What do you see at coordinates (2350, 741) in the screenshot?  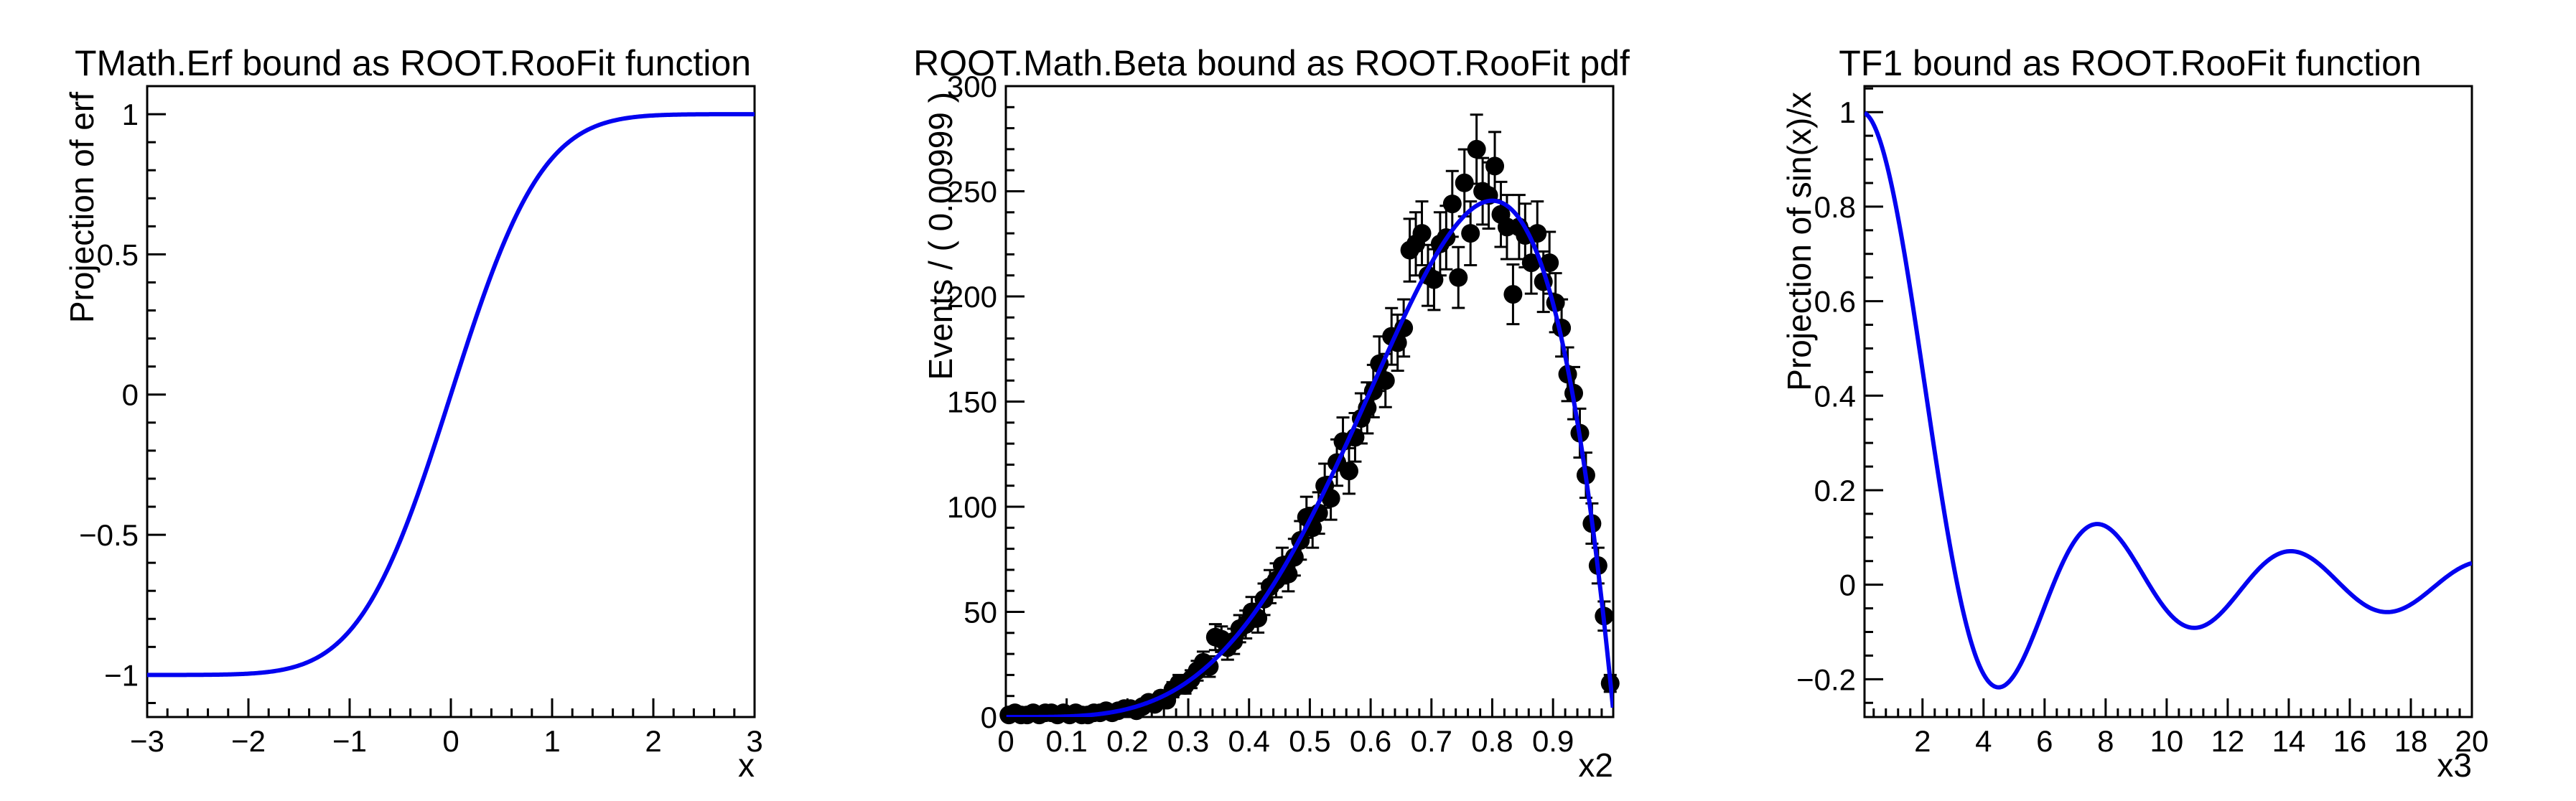 I see `x-tick-label: 16` at bounding box center [2350, 741].